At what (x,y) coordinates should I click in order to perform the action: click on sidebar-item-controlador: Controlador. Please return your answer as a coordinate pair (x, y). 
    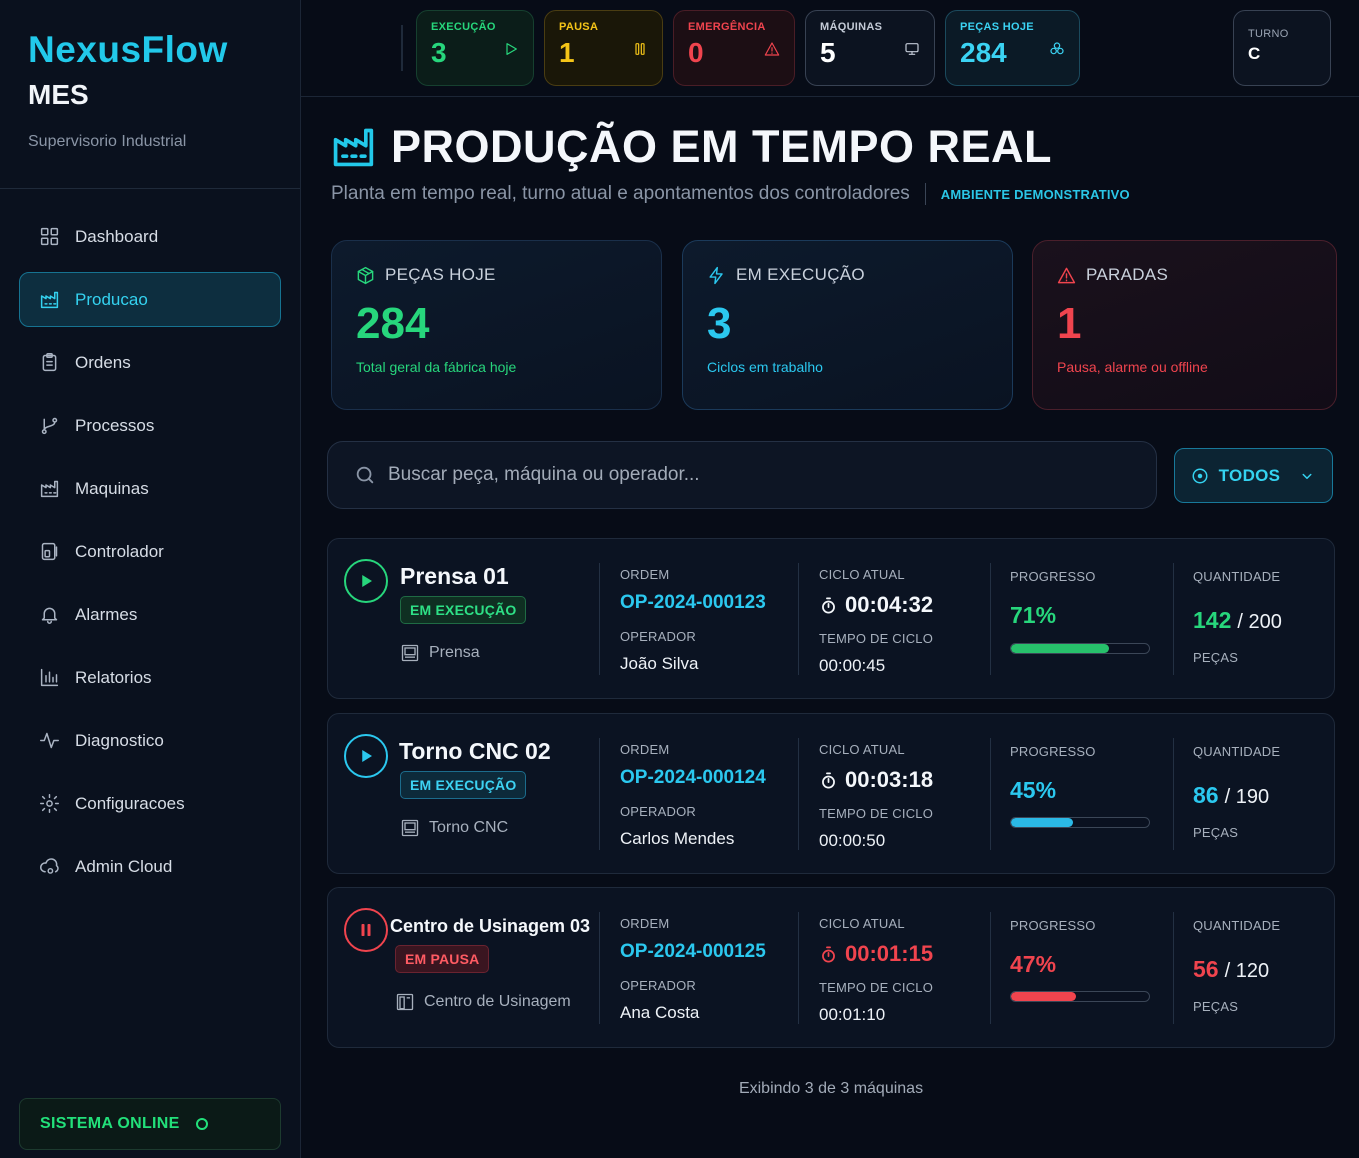
    Looking at the image, I should click on (150, 551).